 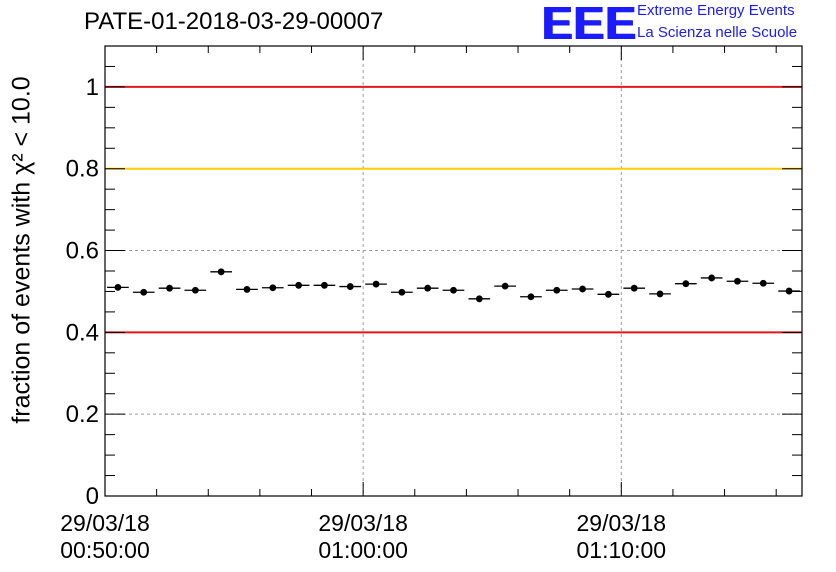 I want to click on x-tick-label-time: 01:10:00, so click(x=622, y=550).